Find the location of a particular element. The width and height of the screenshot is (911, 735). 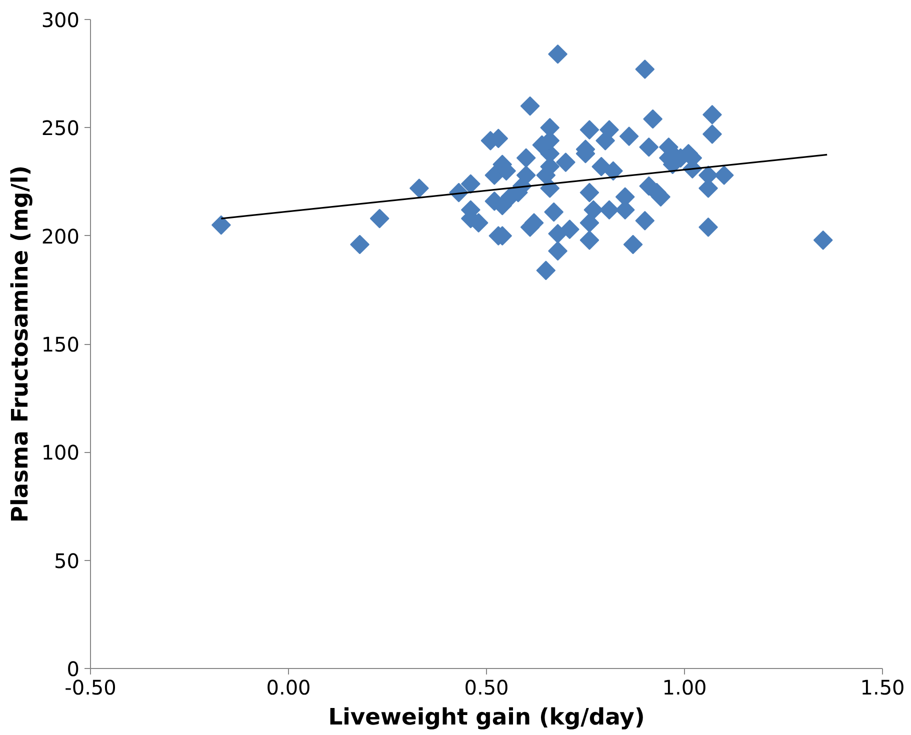

y-tick-label: 100 is located at coordinates (60, 452).